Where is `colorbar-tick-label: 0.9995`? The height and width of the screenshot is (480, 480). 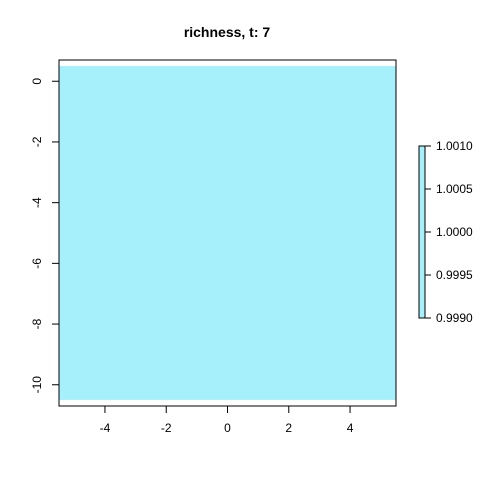
colorbar-tick-label: 0.9995 is located at coordinates (454, 275).